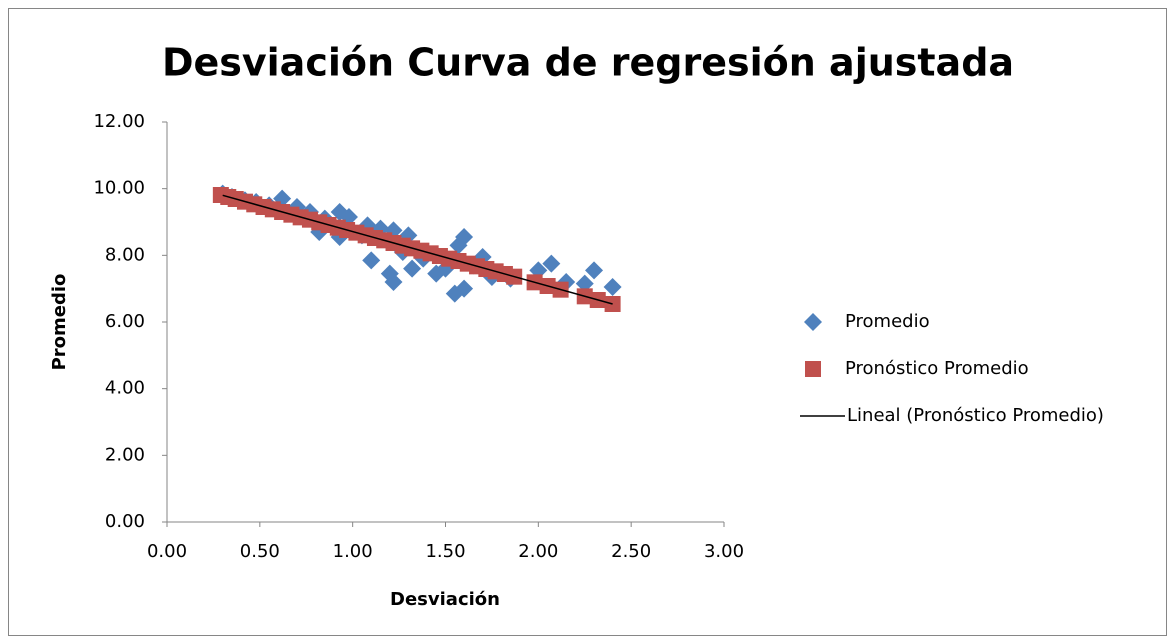 The width and height of the screenshot is (1176, 642). What do you see at coordinates (125, 454) in the screenshot?
I see `y-tick-label: 2.00` at bounding box center [125, 454].